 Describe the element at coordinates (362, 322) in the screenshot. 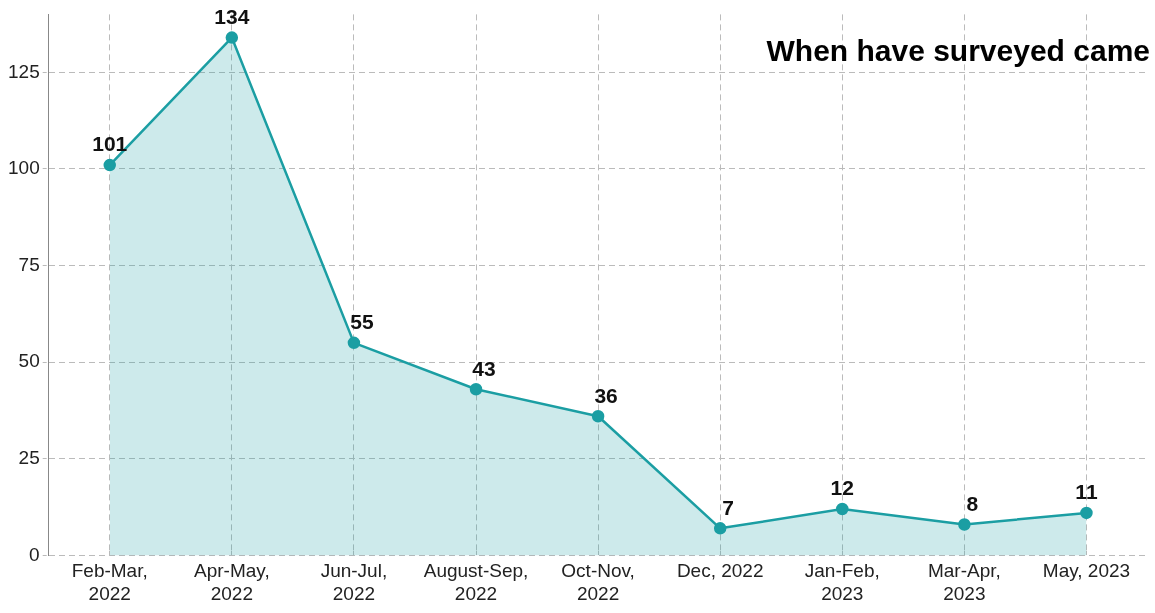

I see `data-label: 55` at that location.